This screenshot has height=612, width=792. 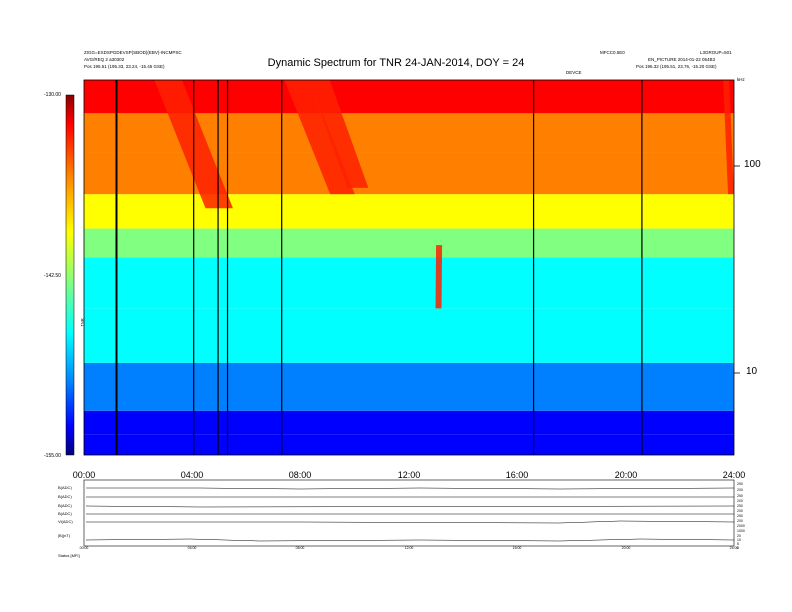 I want to click on strip-x-tick-7: 24:00, so click(x=734, y=548).